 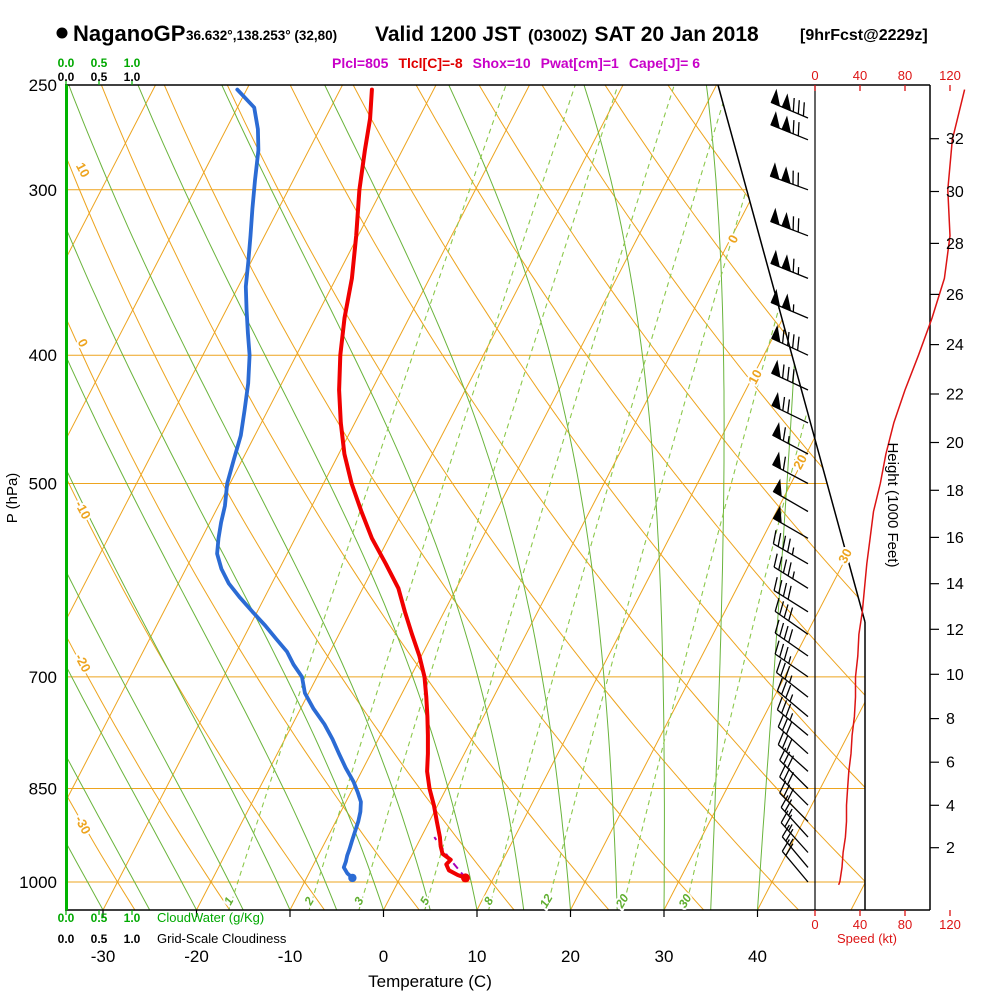 I want to click on mixing-ratio-label: 12, so click(x=546, y=900).